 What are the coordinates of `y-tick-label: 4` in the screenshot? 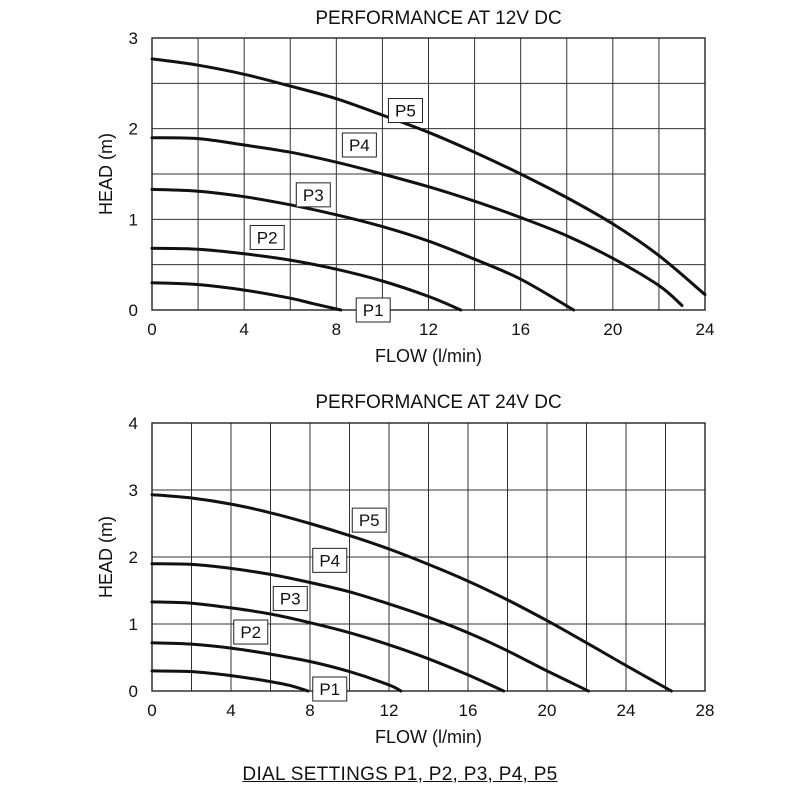 It's located at (133, 423).